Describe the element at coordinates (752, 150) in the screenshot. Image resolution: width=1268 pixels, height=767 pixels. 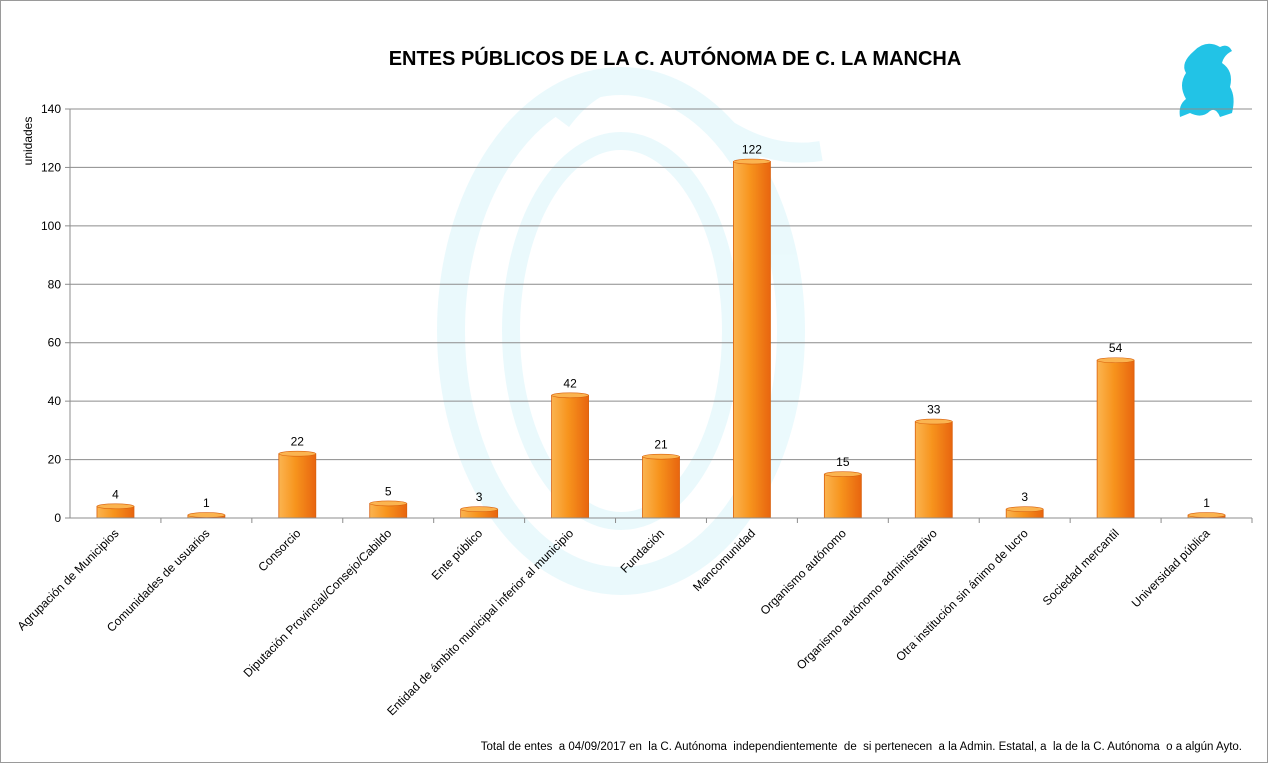
I see `data-label: 122` at that location.